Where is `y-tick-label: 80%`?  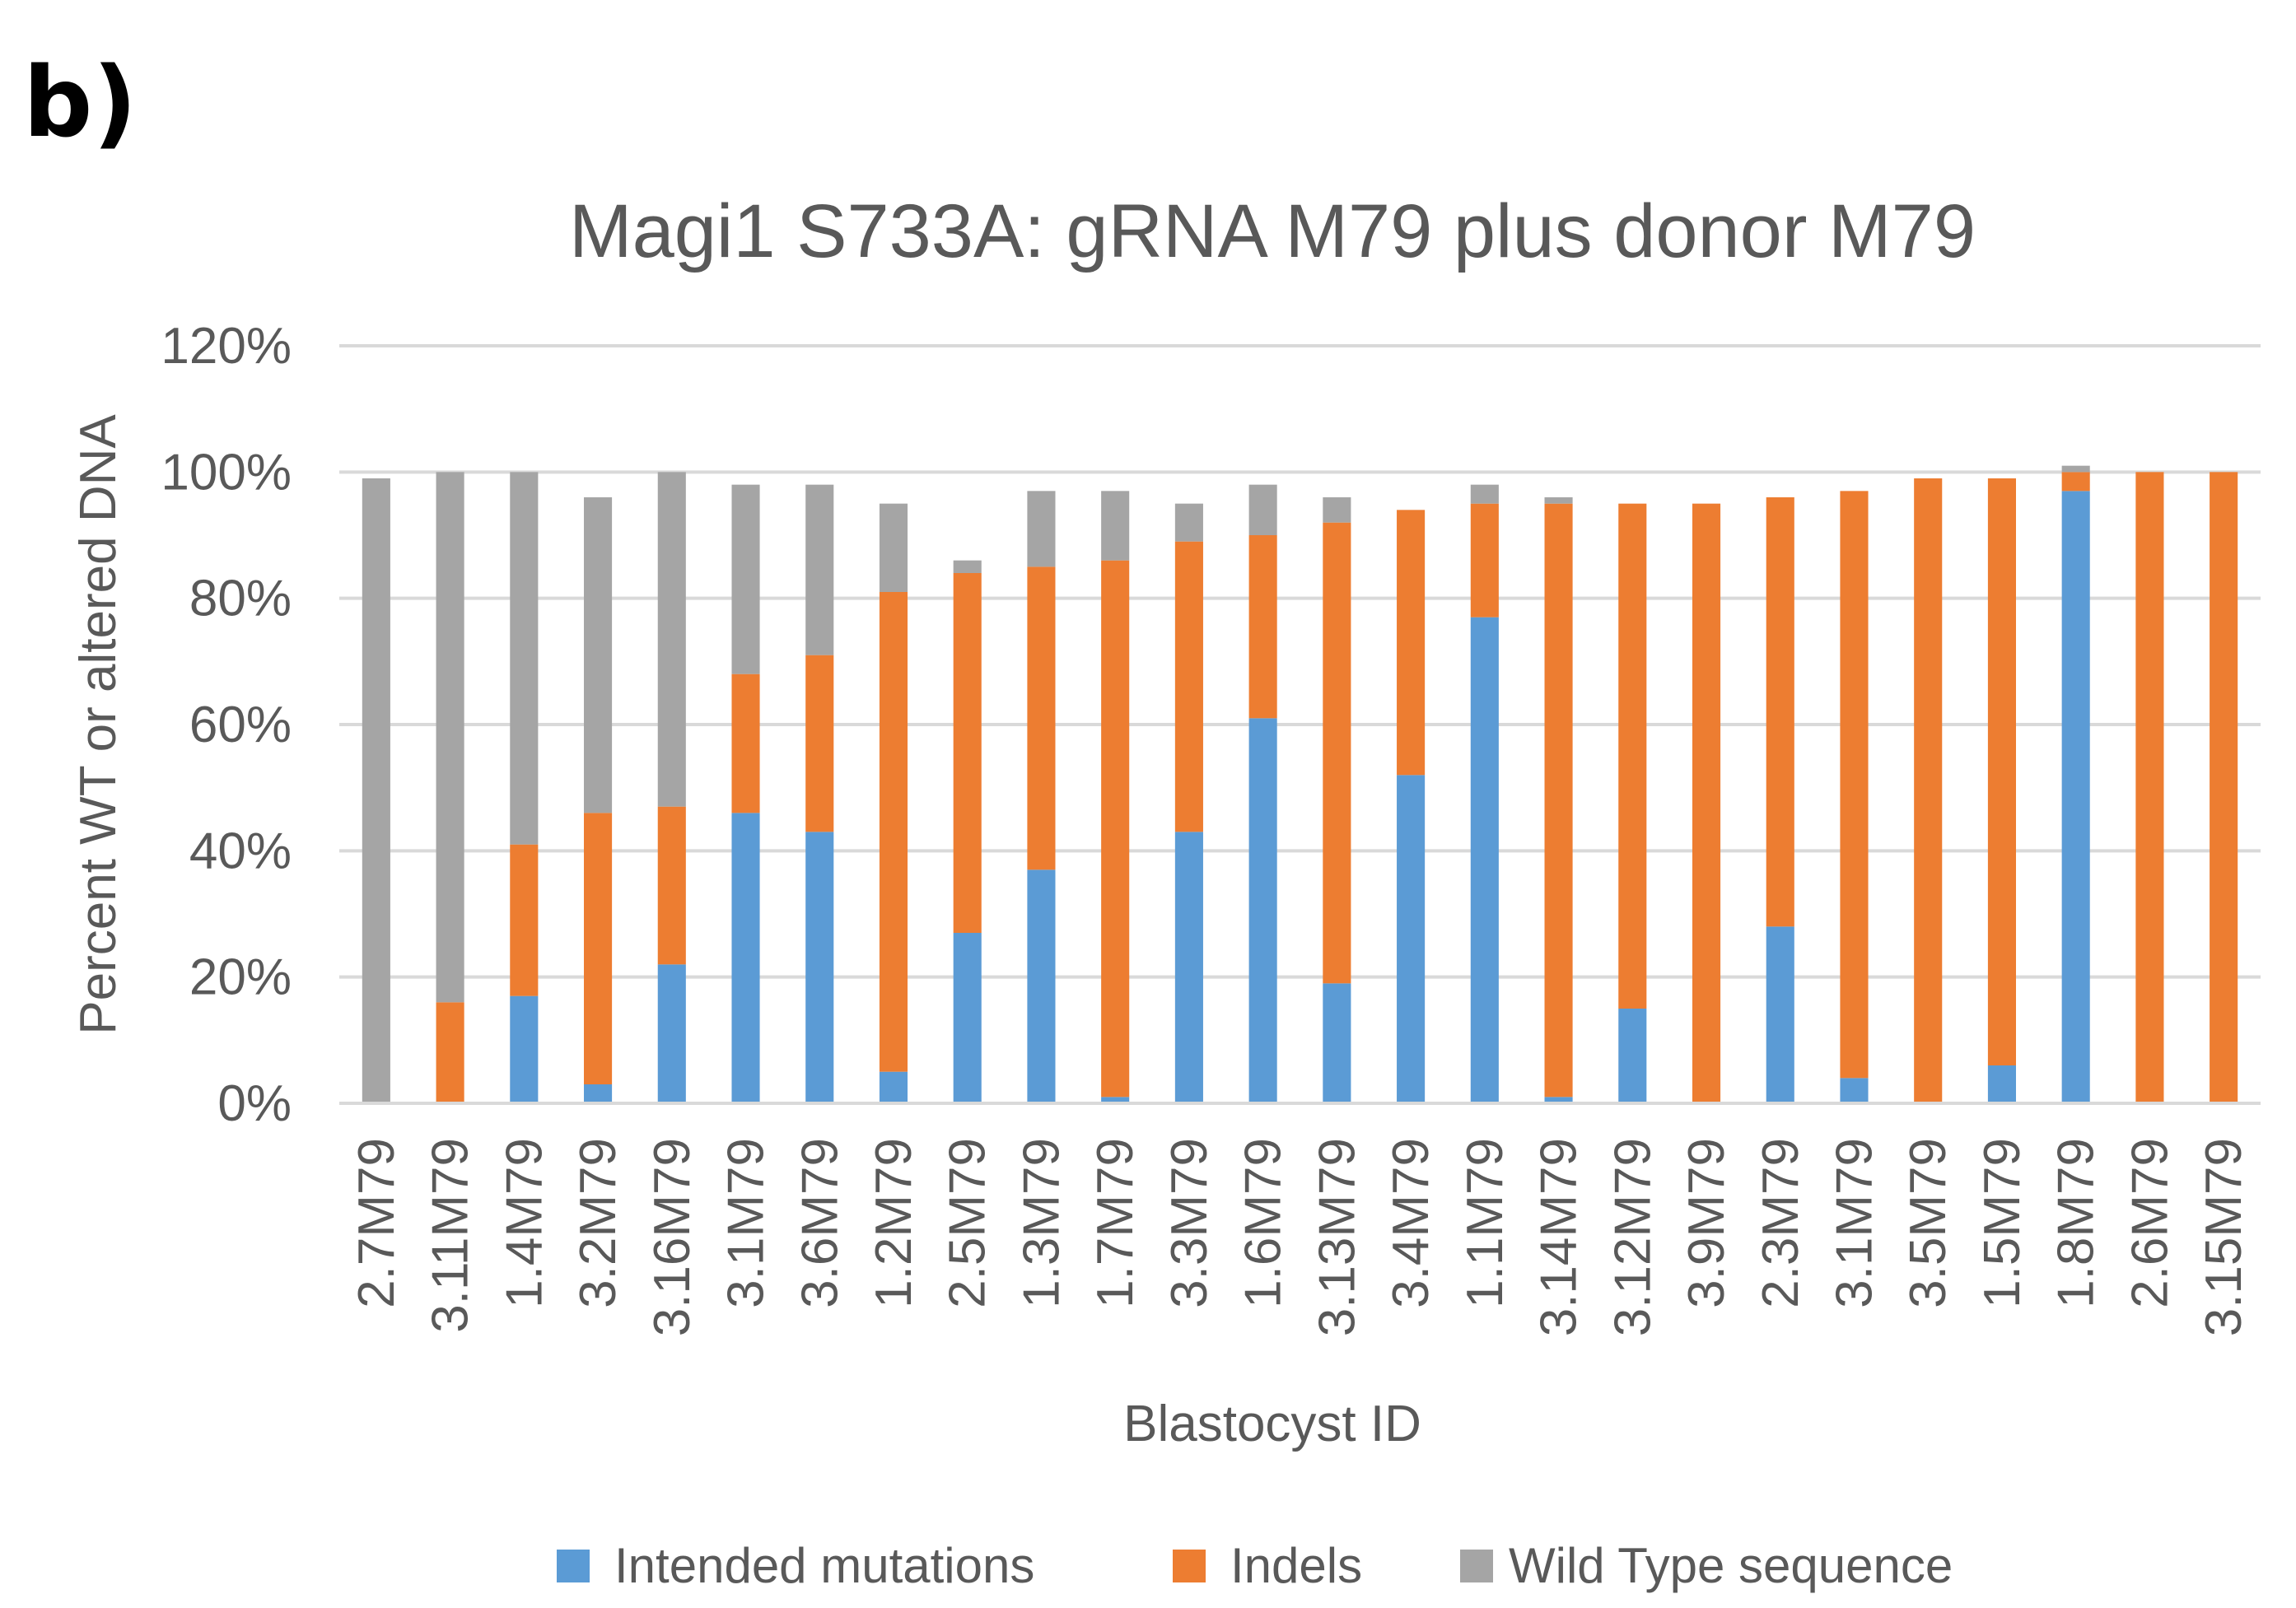 y-tick-label: 80% is located at coordinates (240, 599).